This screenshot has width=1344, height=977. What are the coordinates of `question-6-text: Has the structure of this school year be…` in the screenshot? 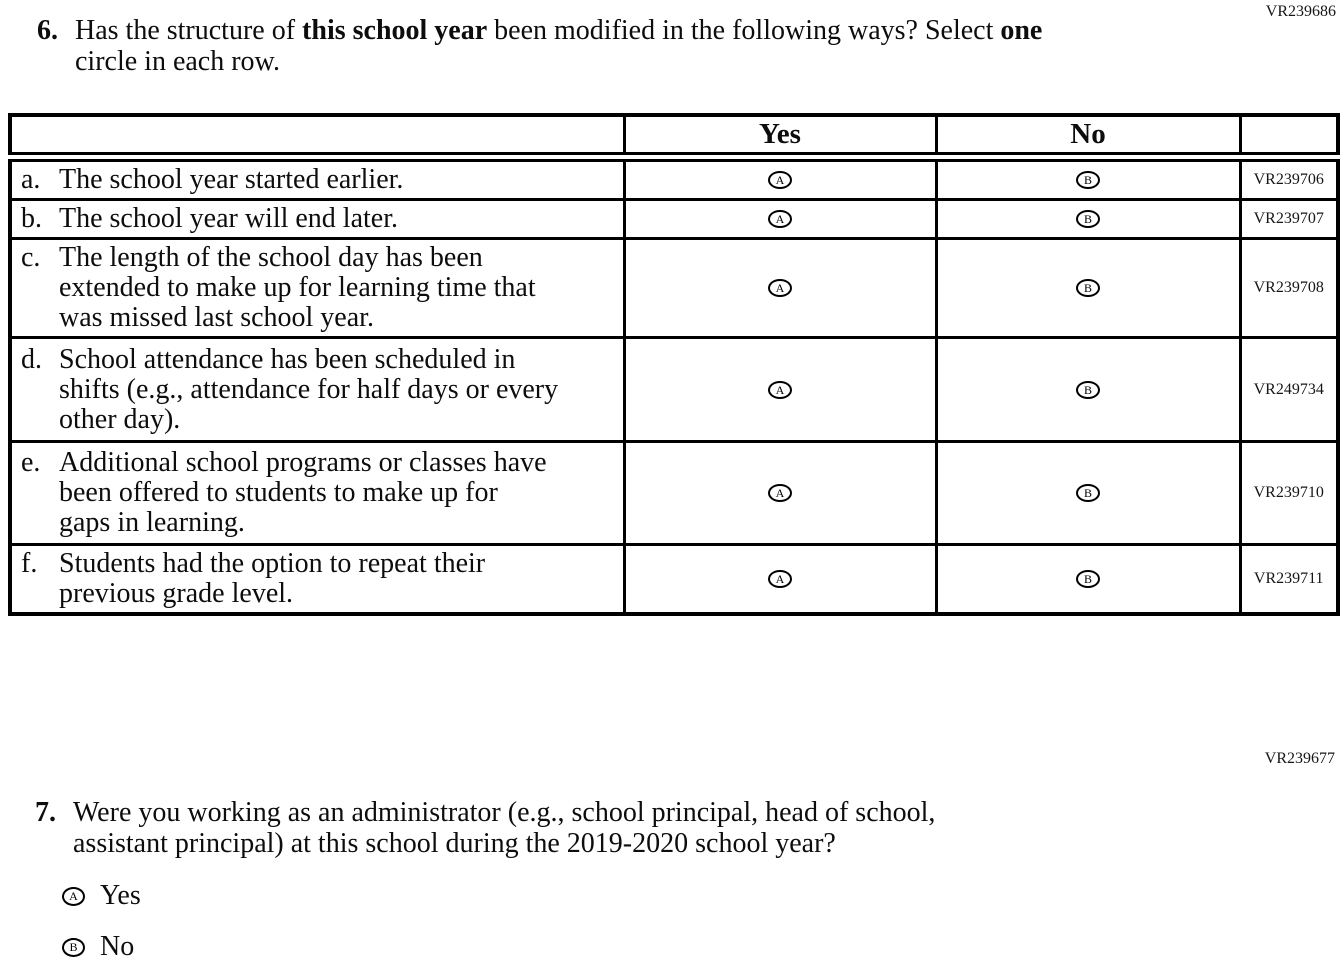 It's located at (558, 46).